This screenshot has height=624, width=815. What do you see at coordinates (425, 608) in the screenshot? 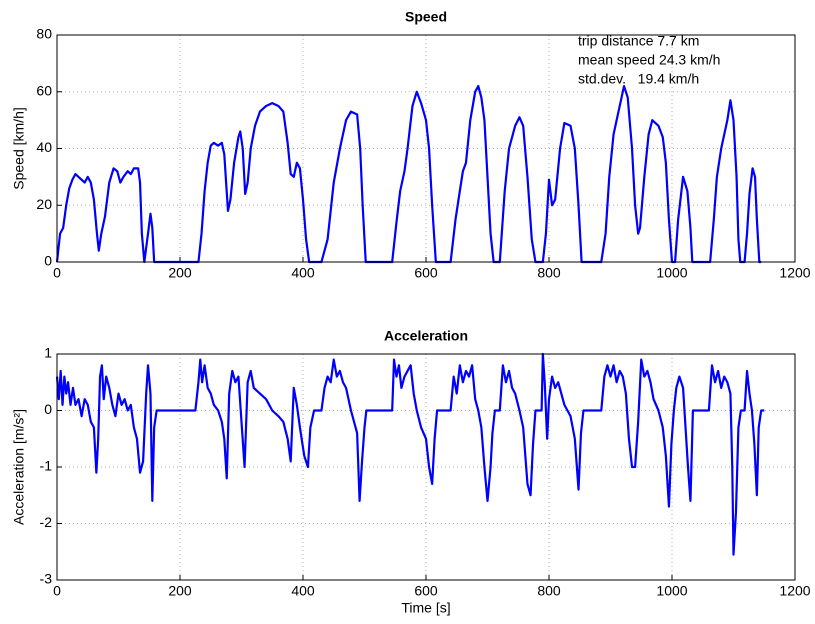
I see `x-axis-label: Time [s]` at bounding box center [425, 608].